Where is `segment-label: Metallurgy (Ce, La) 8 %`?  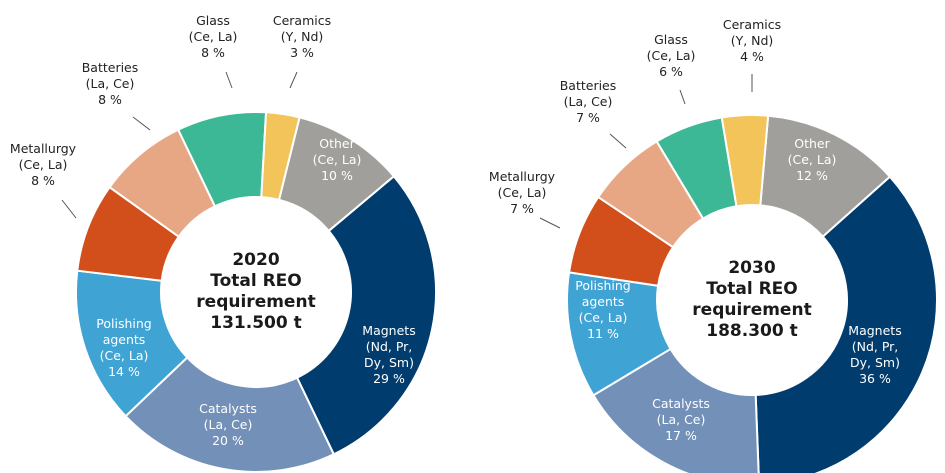 segment-label: Metallurgy (Ce, La) 8 % is located at coordinates (43, 165).